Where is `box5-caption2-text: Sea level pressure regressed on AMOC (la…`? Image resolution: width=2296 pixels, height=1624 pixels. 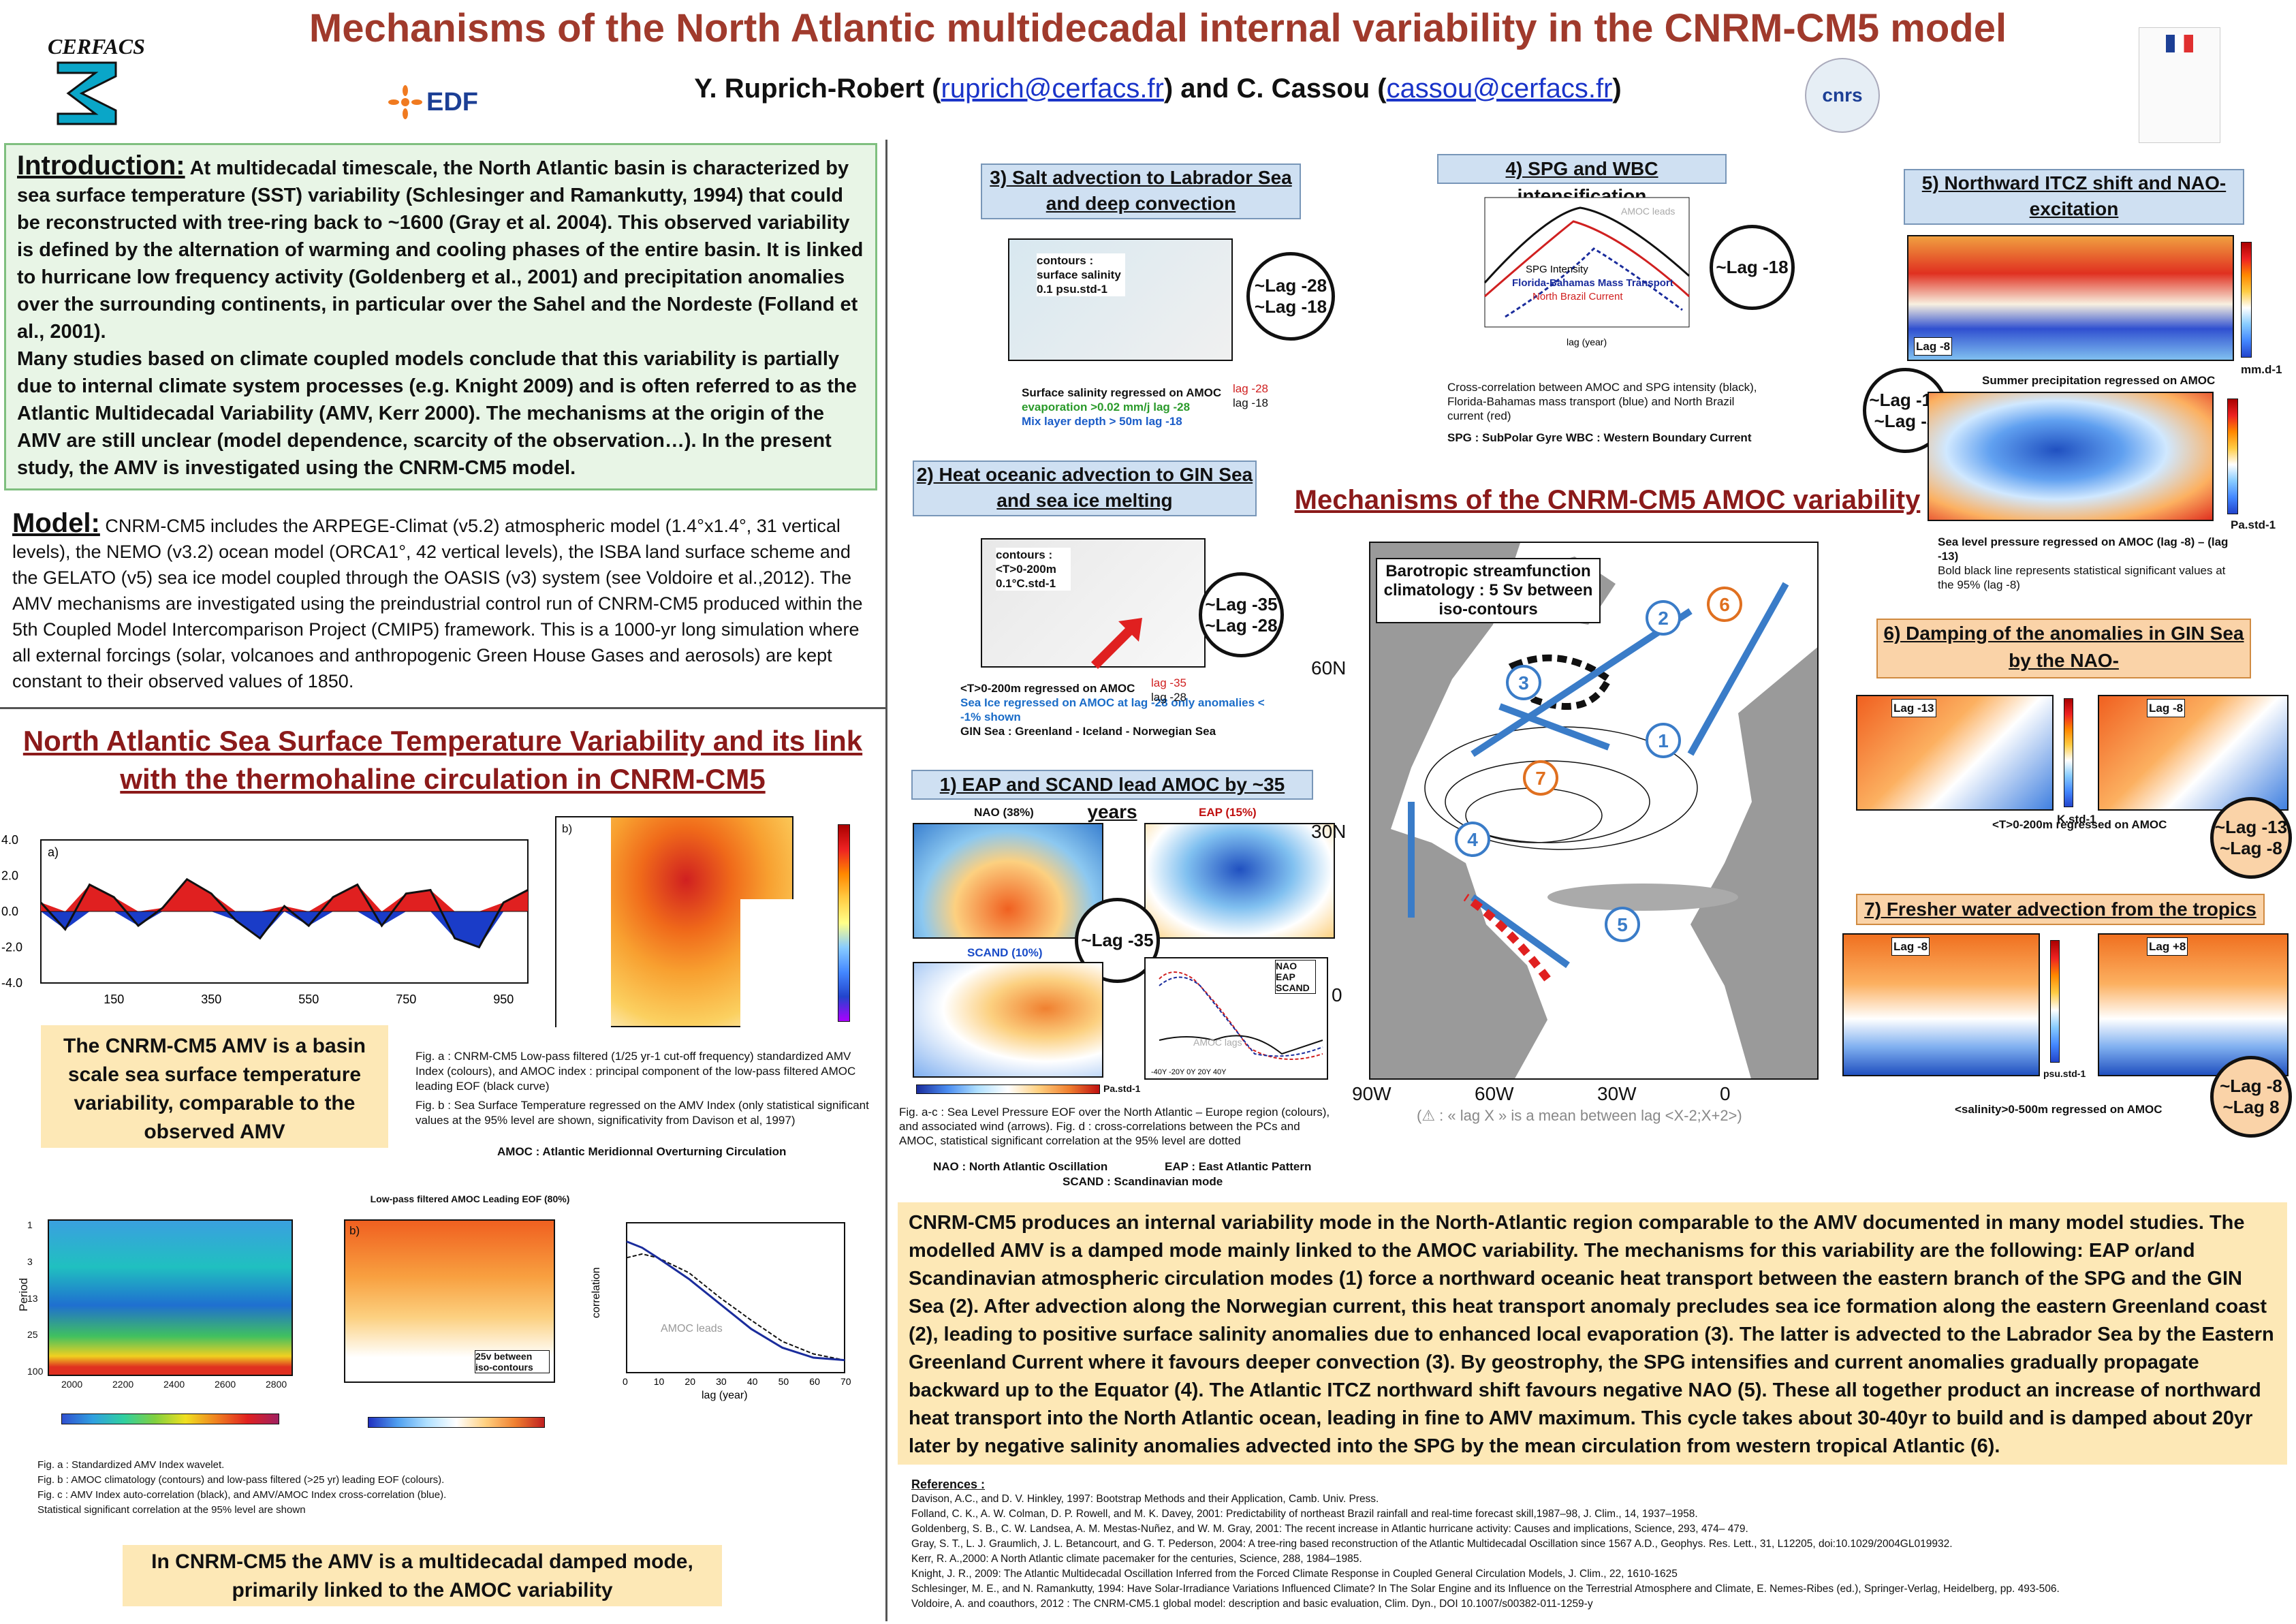
box5-caption2-text: Sea level pressure regressed on AMOC (la… is located at coordinates (2083, 549).